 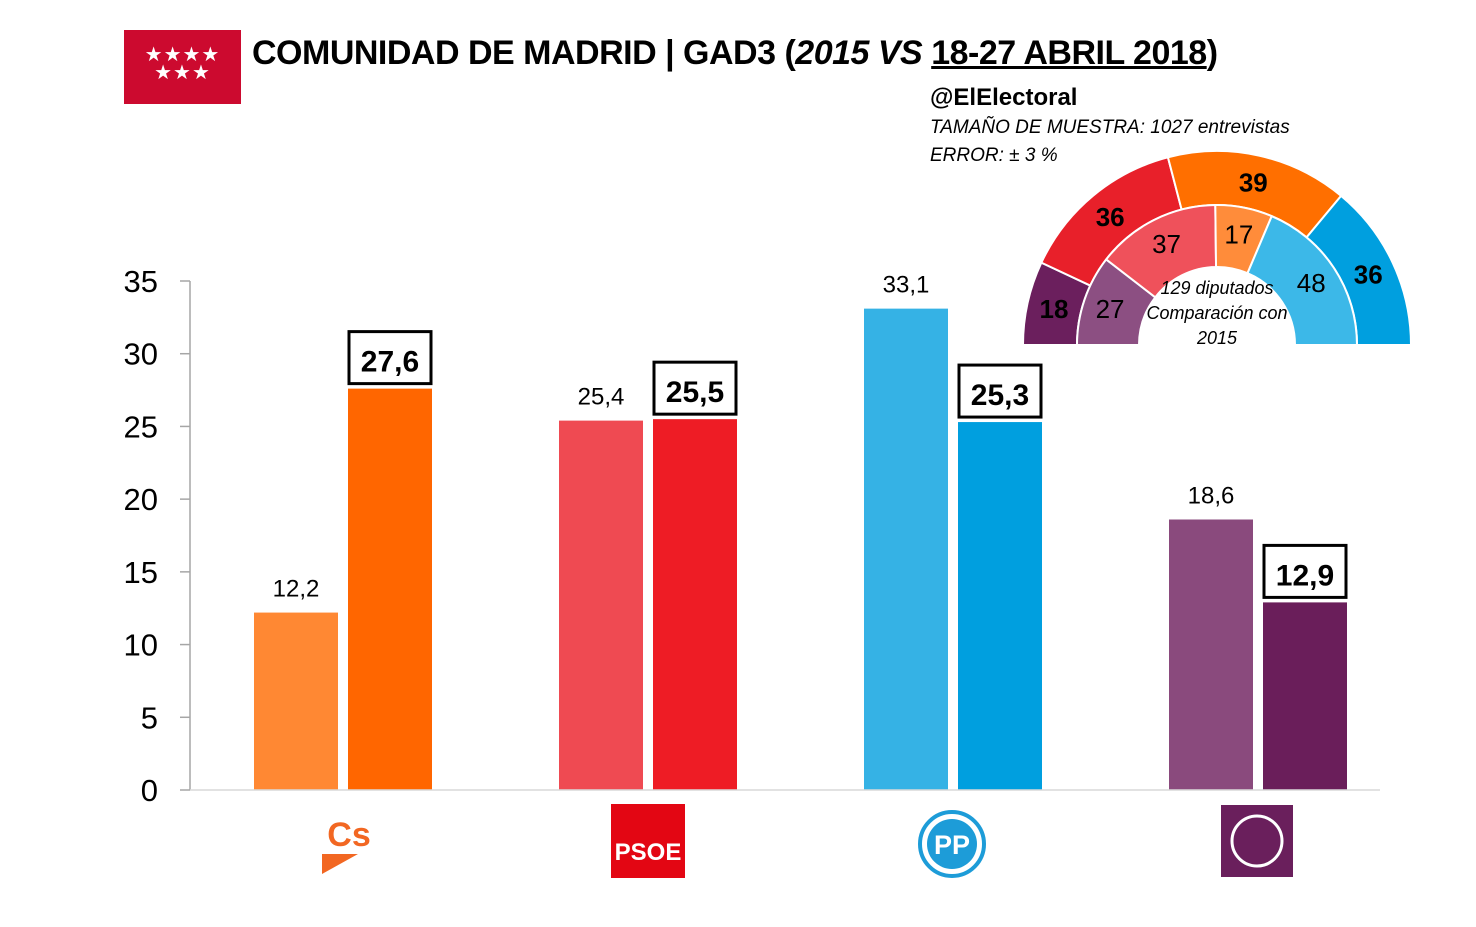 I want to click on cs-logo-triangle, so click(x=340, y=864).